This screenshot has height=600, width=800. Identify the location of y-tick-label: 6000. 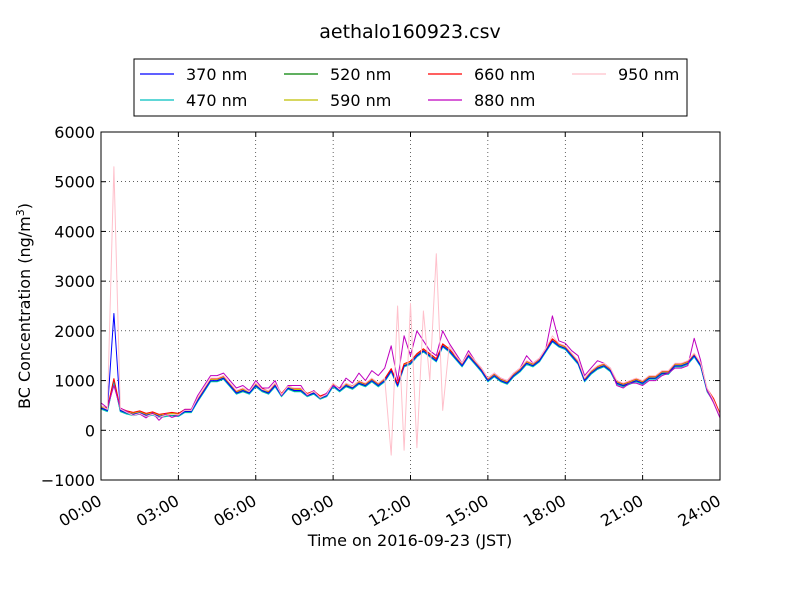
(74, 132).